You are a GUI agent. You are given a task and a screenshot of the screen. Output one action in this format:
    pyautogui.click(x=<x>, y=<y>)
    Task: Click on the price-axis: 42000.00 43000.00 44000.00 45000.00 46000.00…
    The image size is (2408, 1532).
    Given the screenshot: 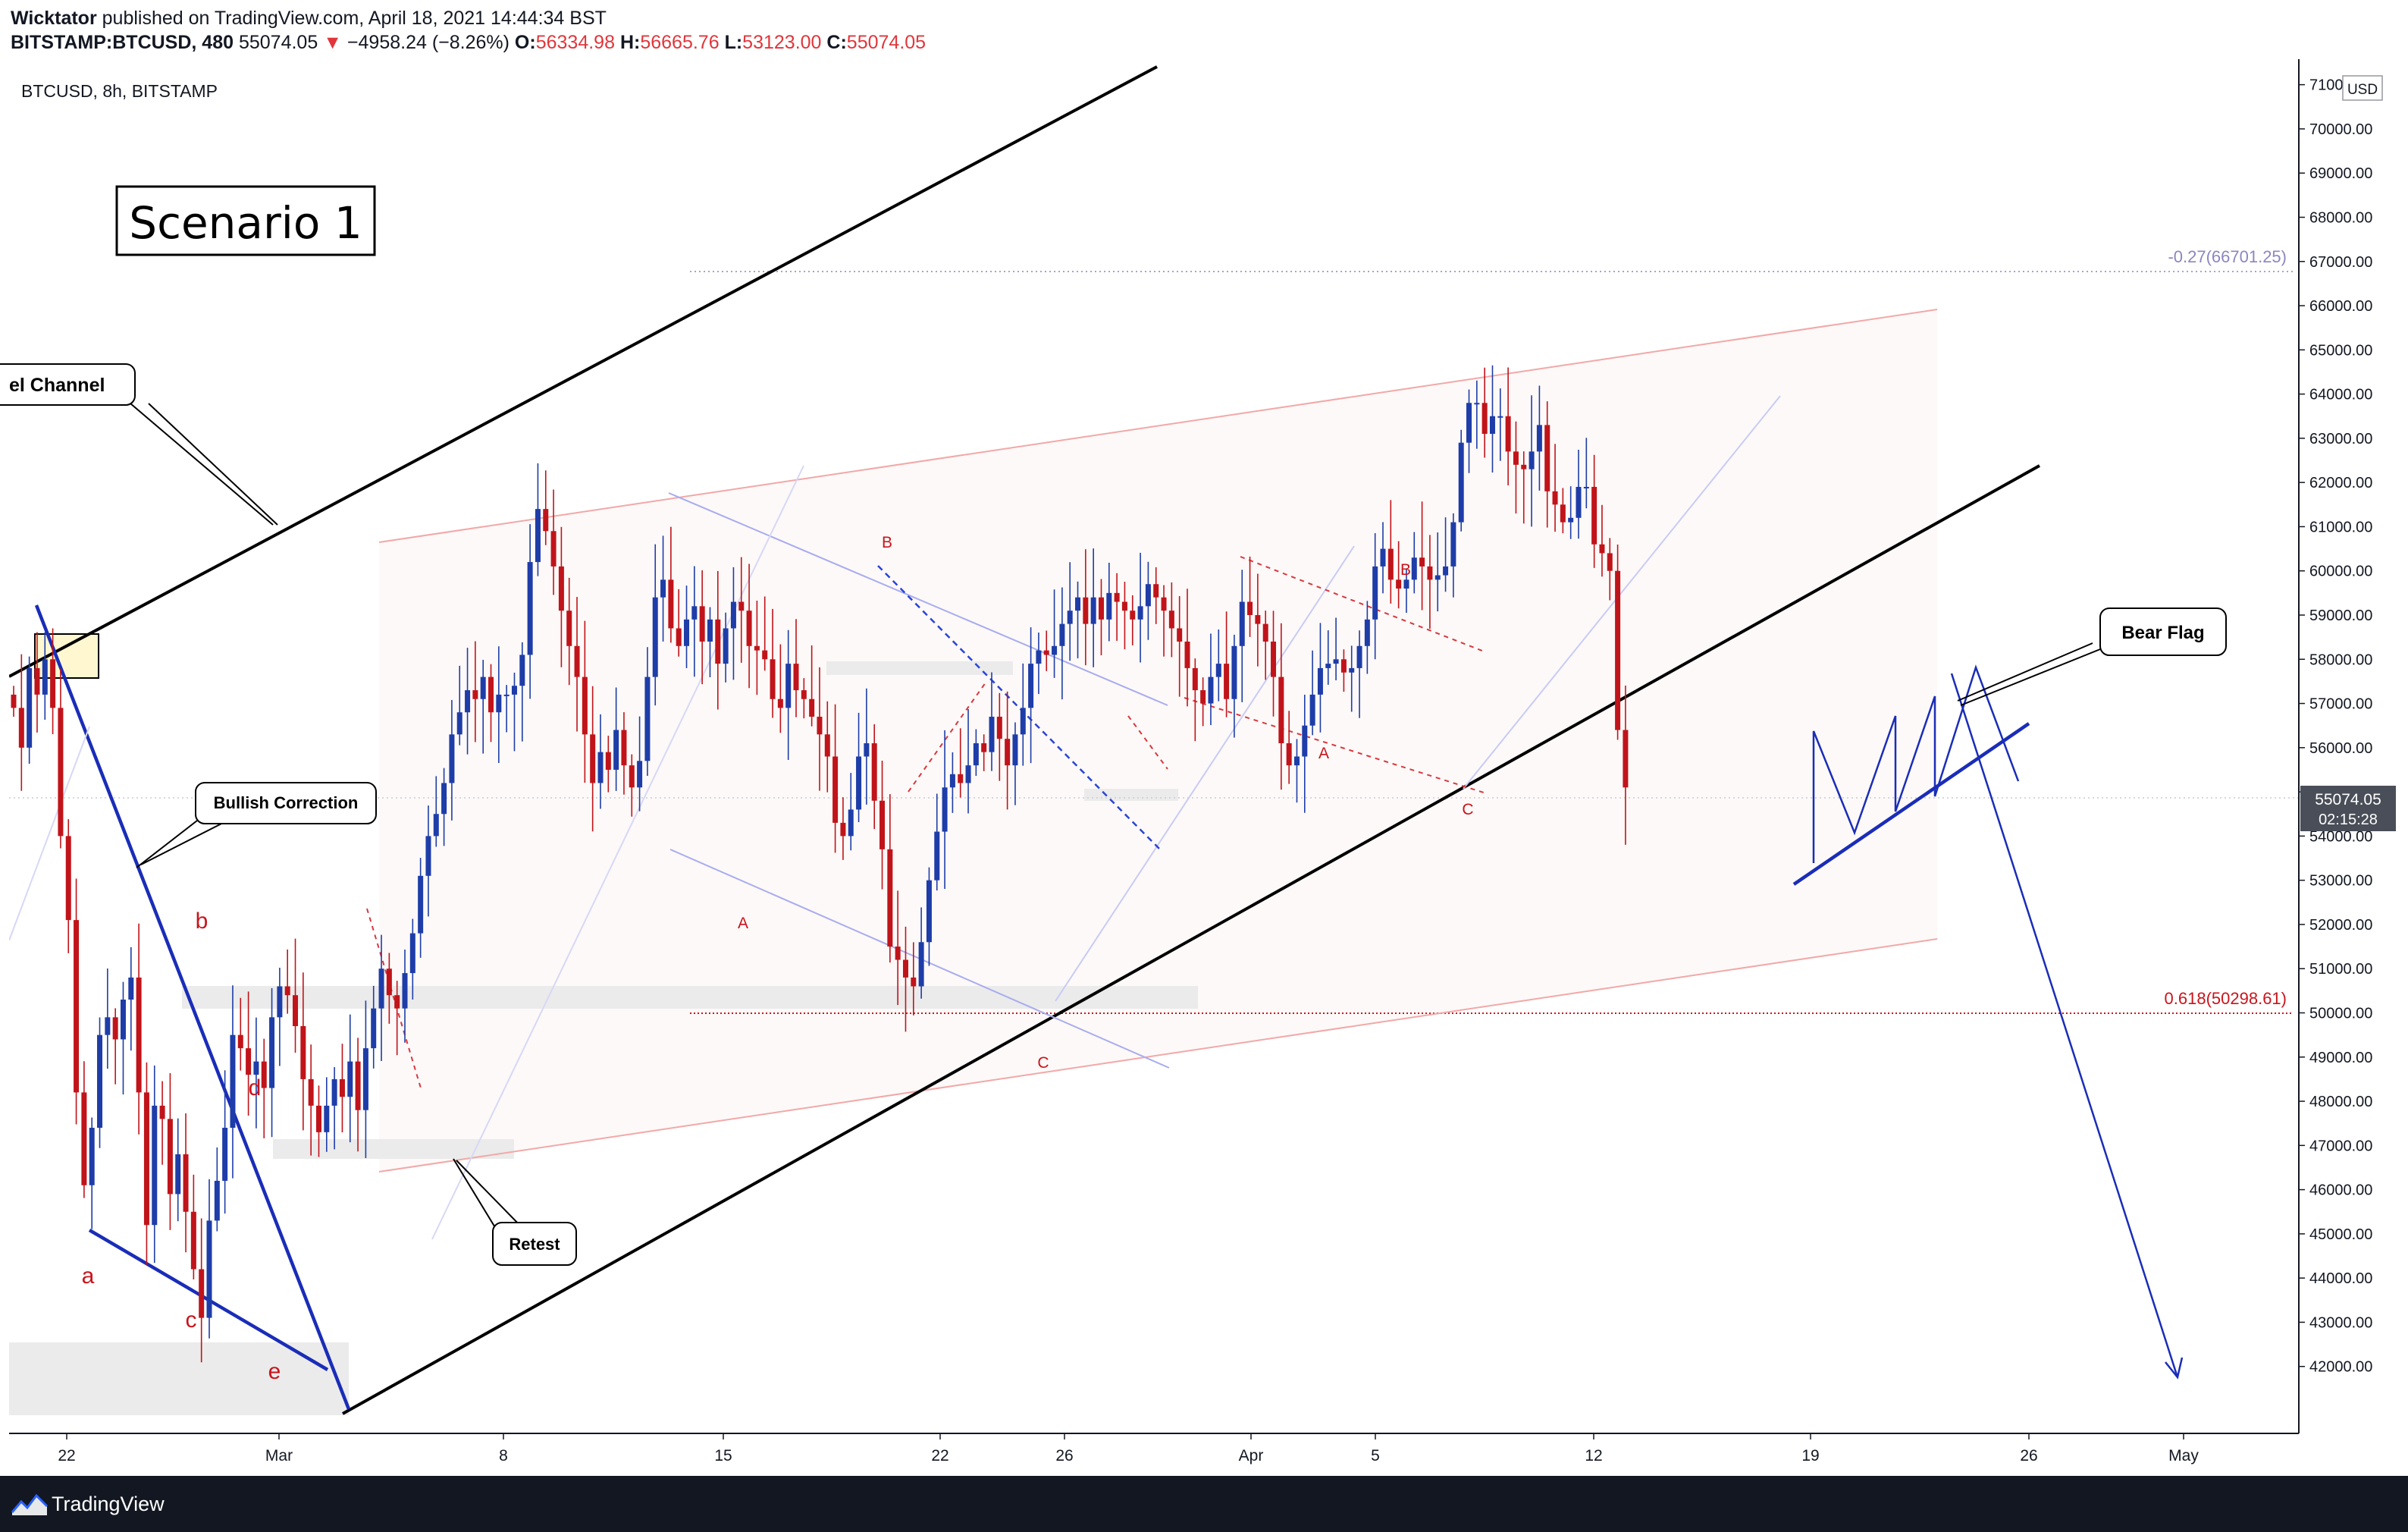 What is the action you would take?
    pyautogui.click(x=2353, y=746)
    